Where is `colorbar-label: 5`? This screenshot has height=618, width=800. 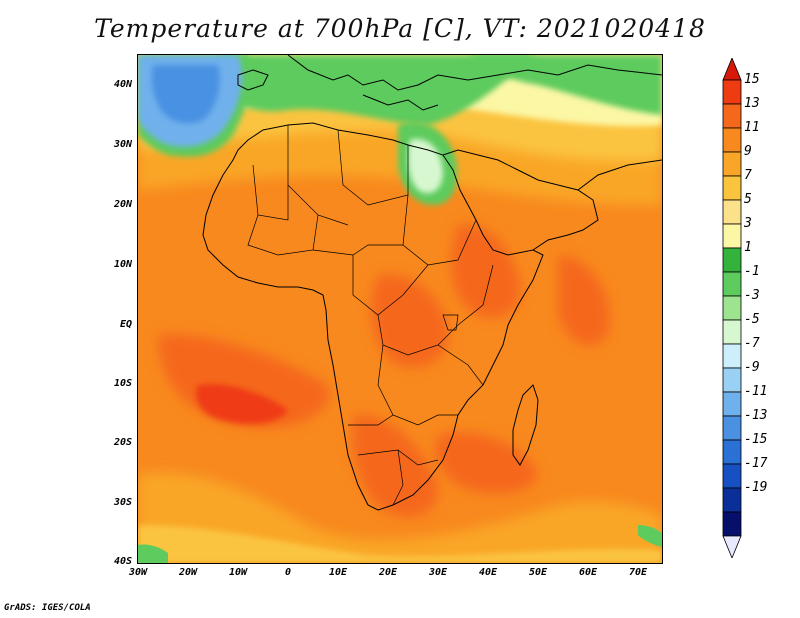
colorbar-label: 5 is located at coordinates (748, 199).